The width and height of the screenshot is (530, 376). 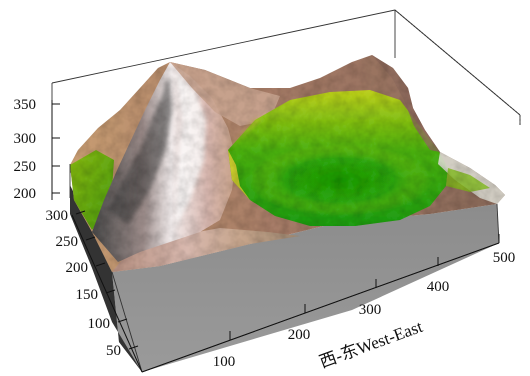 What do you see at coordinates (113, 351) in the screenshot?
I see `y-tick-label: 50` at bounding box center [113, 351].